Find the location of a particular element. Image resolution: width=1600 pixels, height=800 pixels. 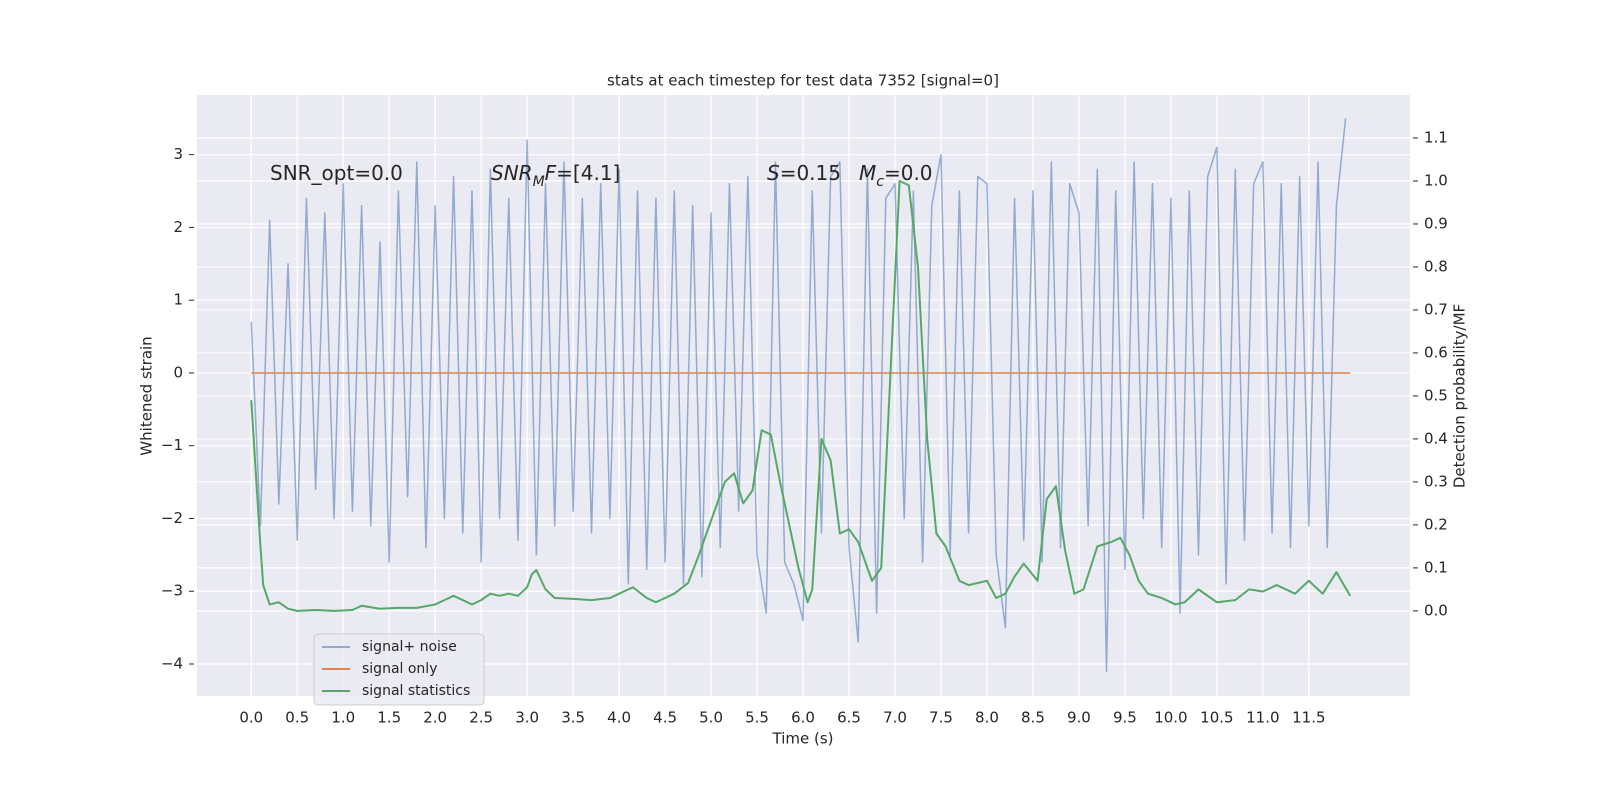

annotation-part: S is located at coordinates (773, 173).